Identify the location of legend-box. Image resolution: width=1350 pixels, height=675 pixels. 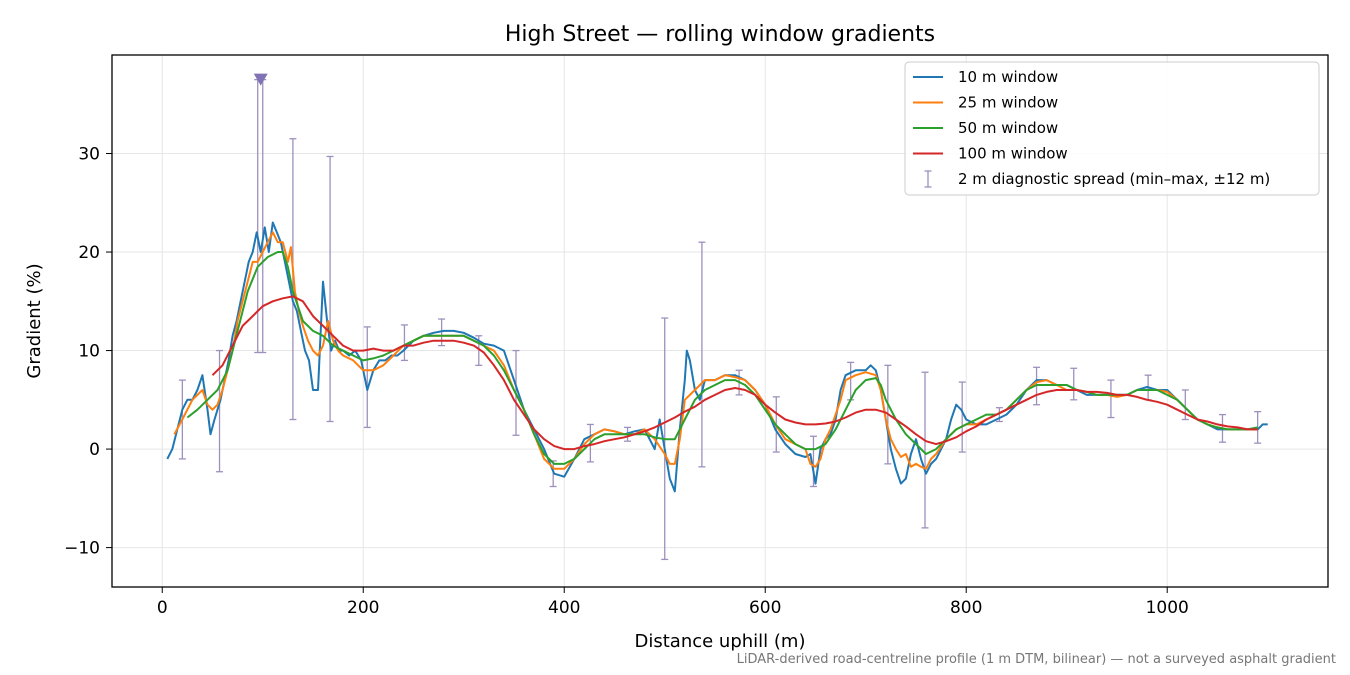
(1112, 128).